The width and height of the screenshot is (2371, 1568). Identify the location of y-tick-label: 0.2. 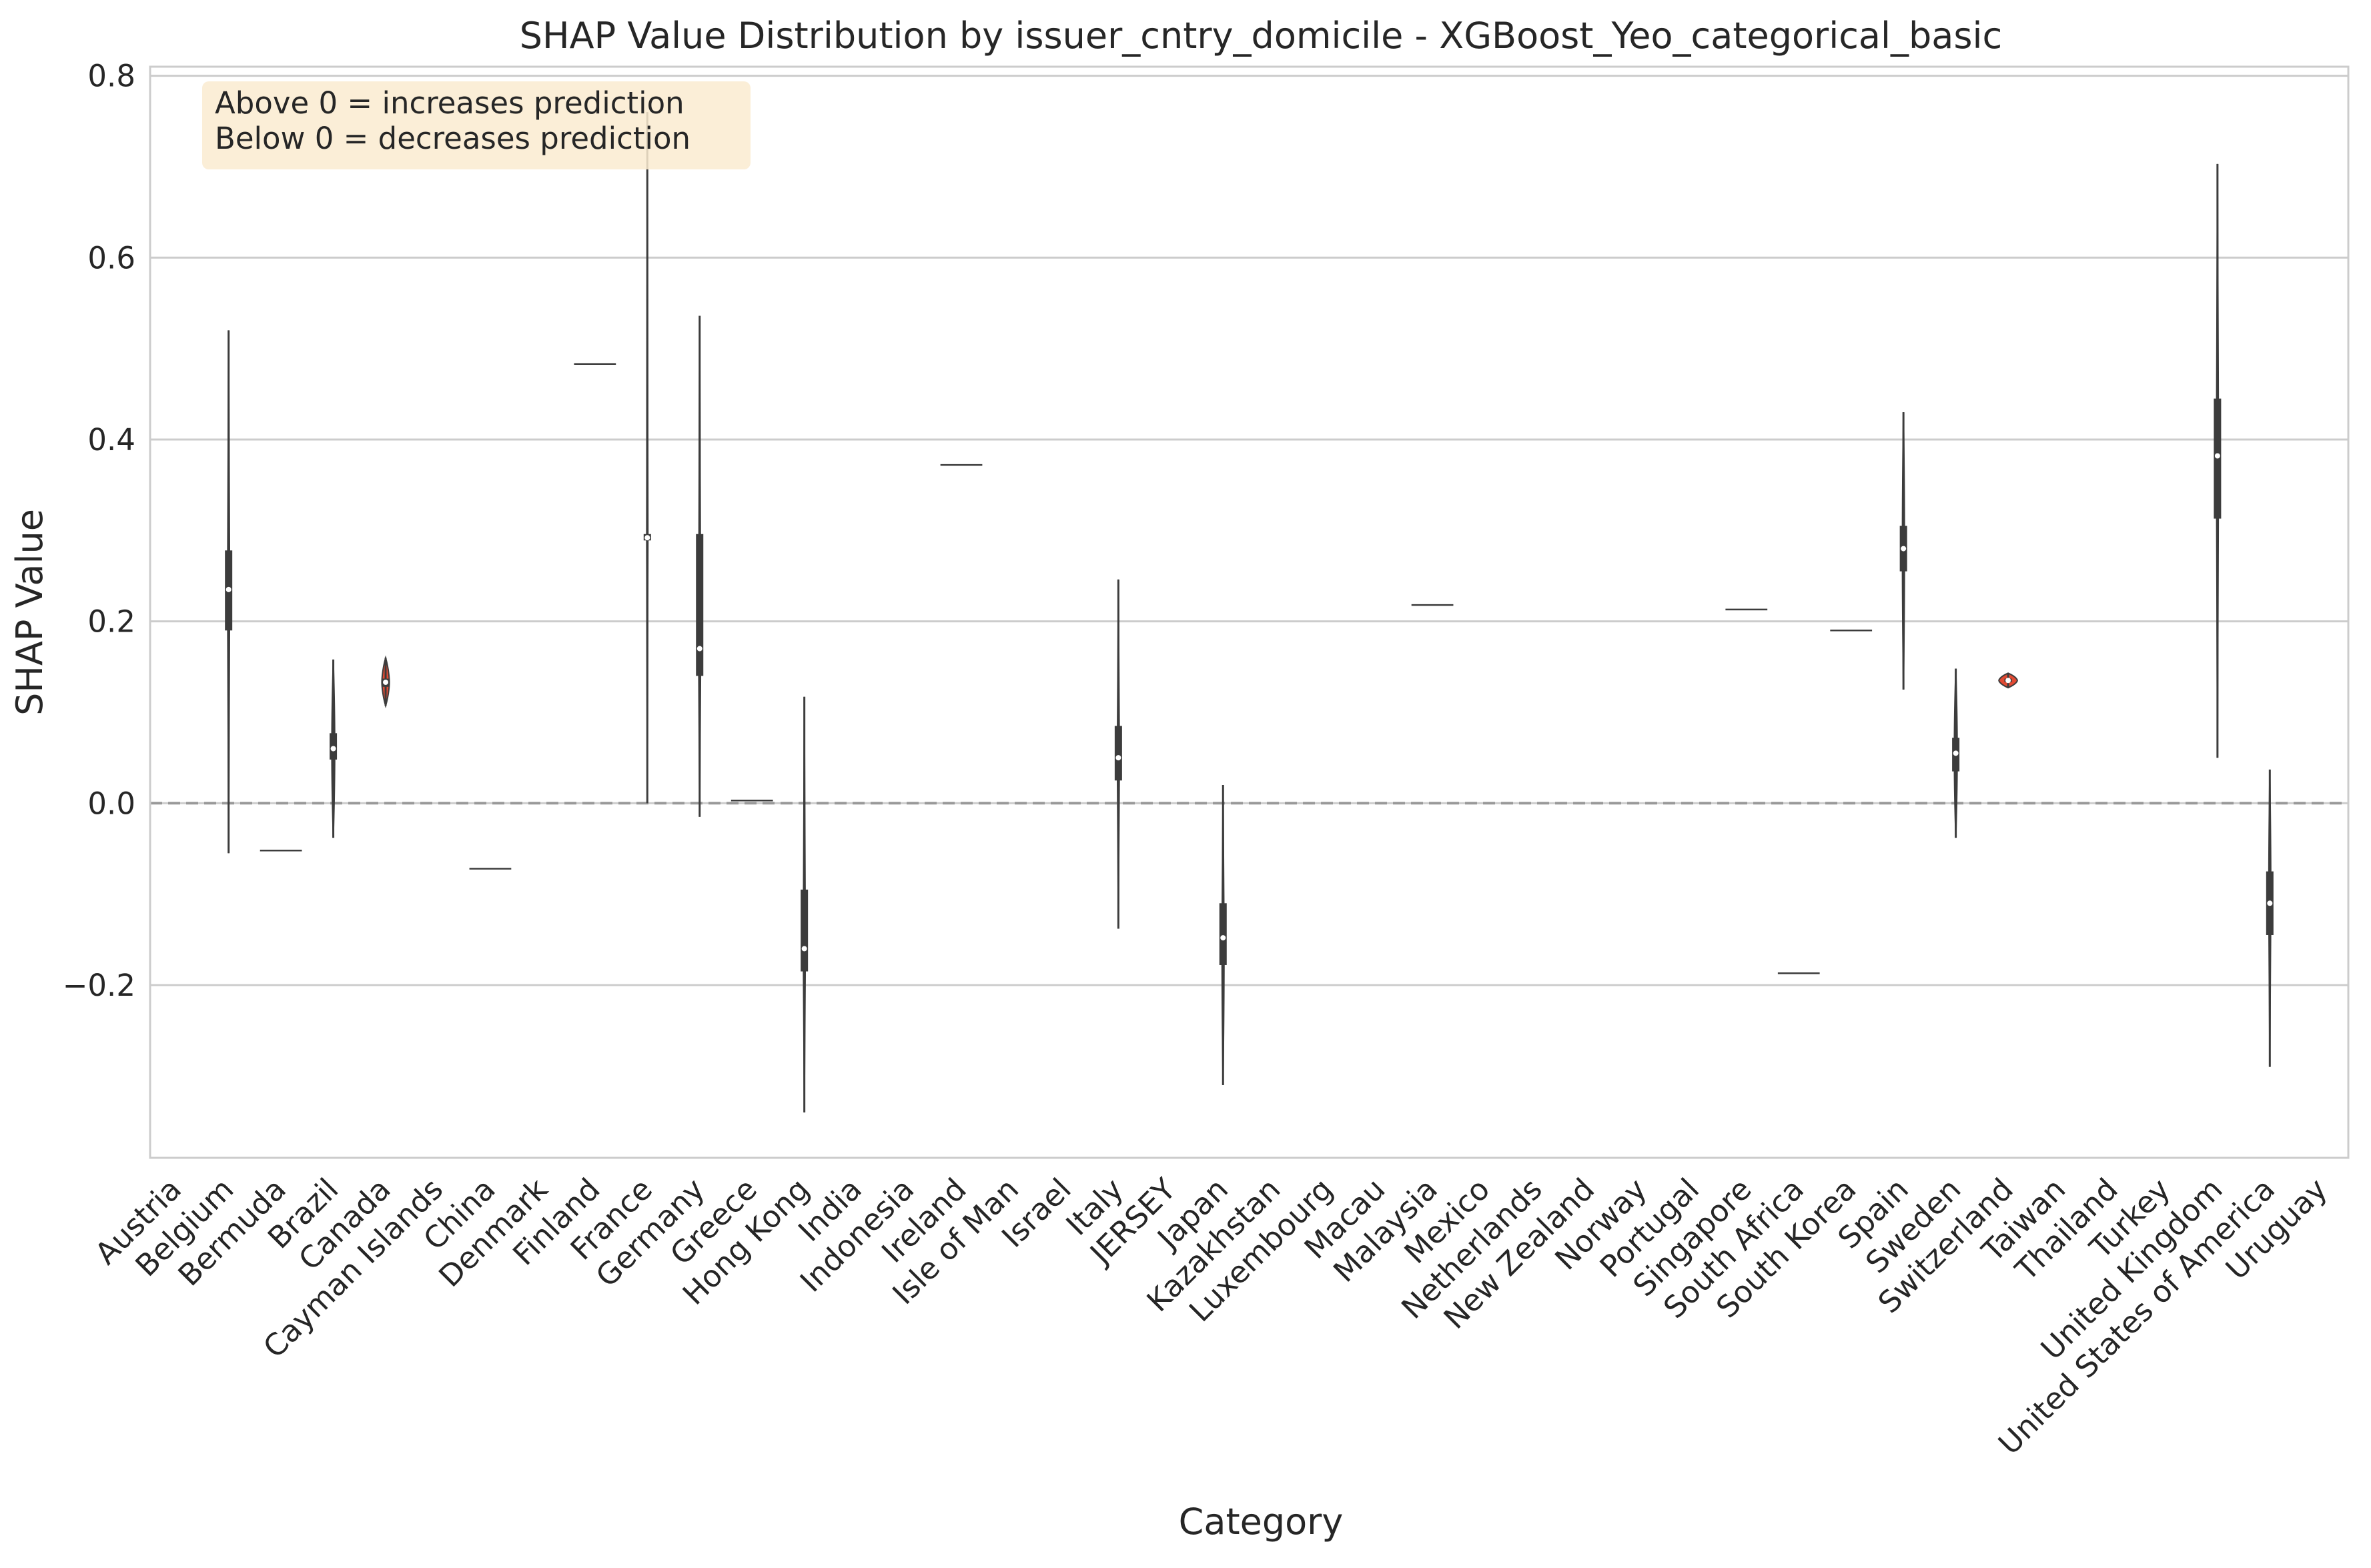
(111, 622).